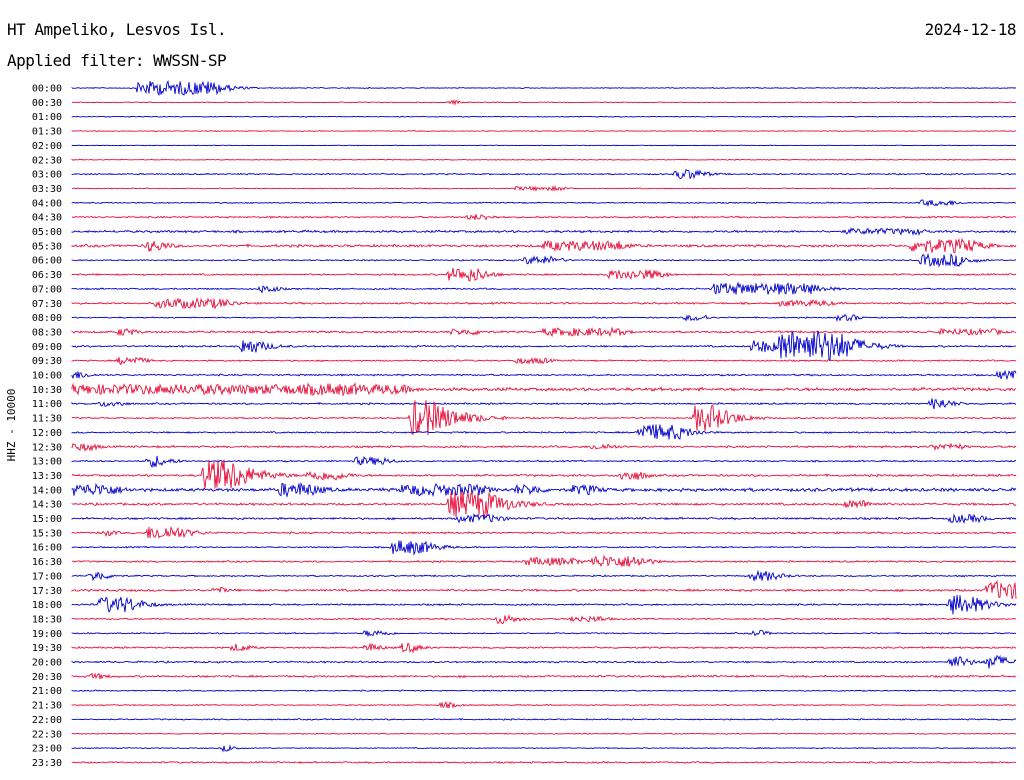  I want to click on row-time-label: 00:30, so click(47, 103).